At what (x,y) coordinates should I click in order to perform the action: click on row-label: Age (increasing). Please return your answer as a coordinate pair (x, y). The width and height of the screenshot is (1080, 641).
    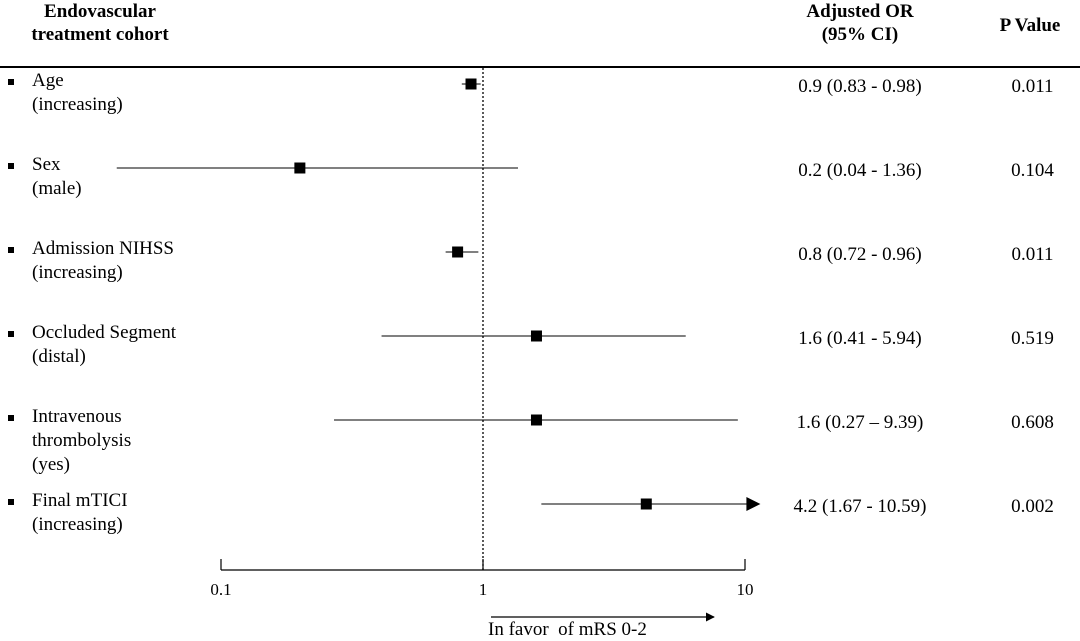
    Looking at the image, I should click on (132, 93).